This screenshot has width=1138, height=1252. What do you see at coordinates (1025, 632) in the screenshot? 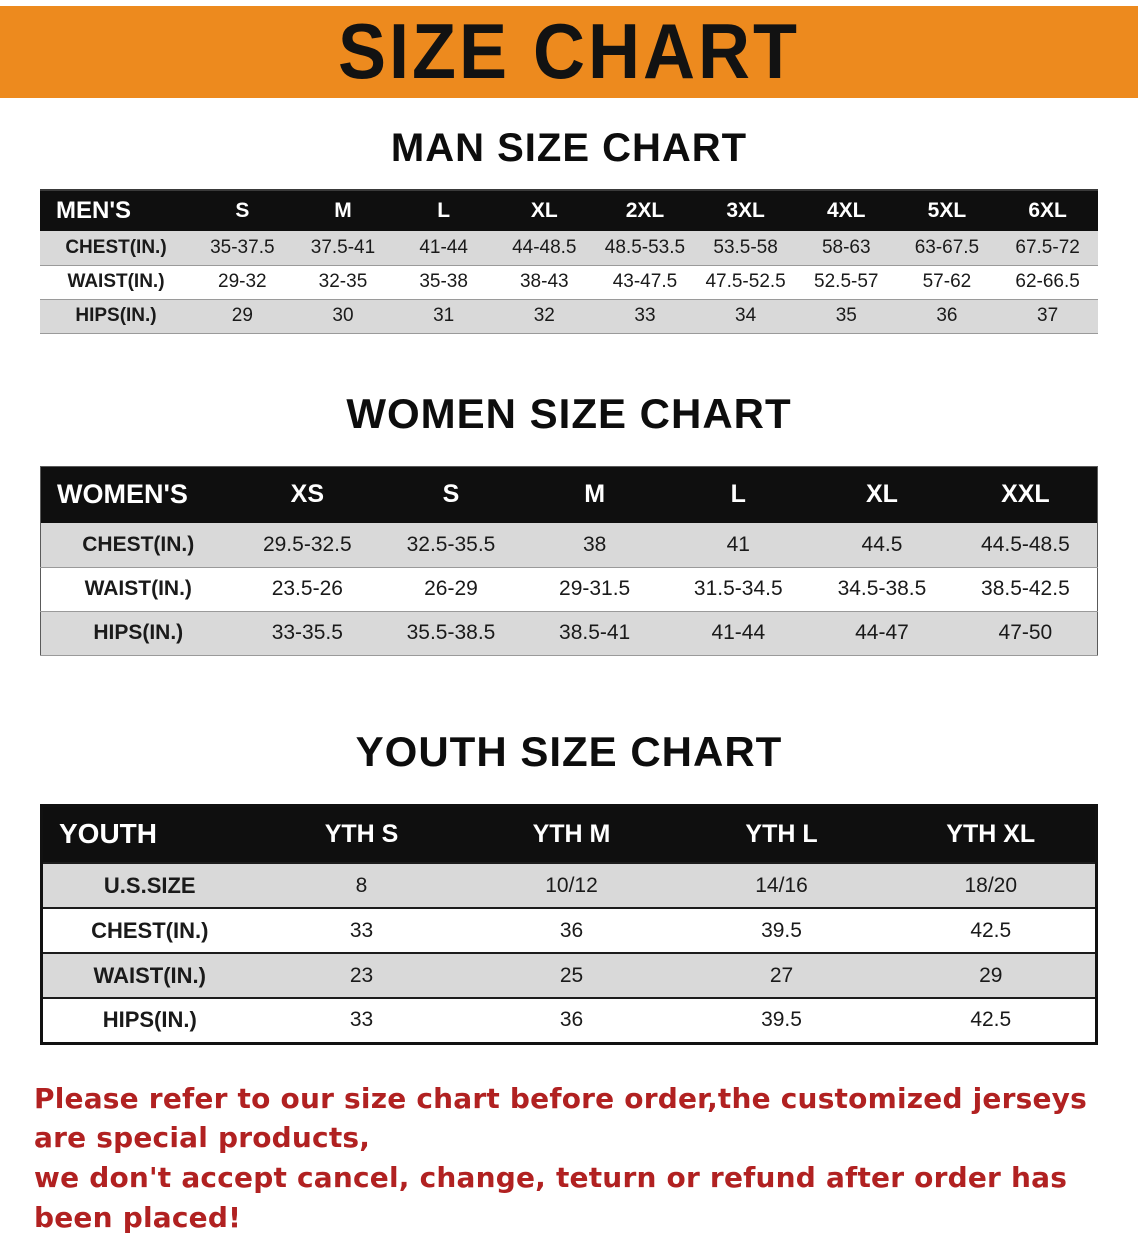
I see `women-value-cell: 47-50` at bounding box center [1025, 632].